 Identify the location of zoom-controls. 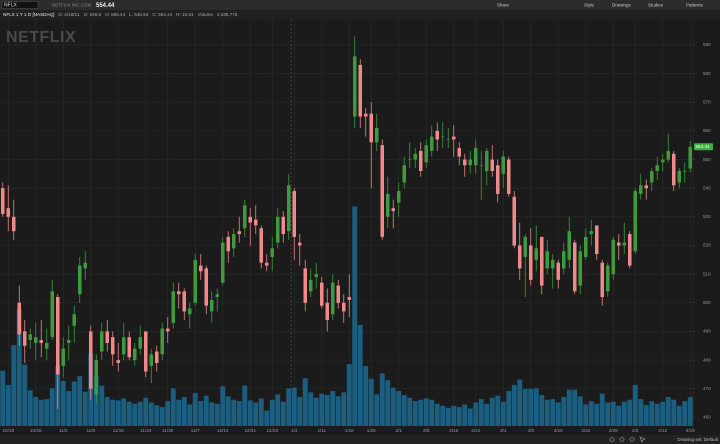
(627, 439).